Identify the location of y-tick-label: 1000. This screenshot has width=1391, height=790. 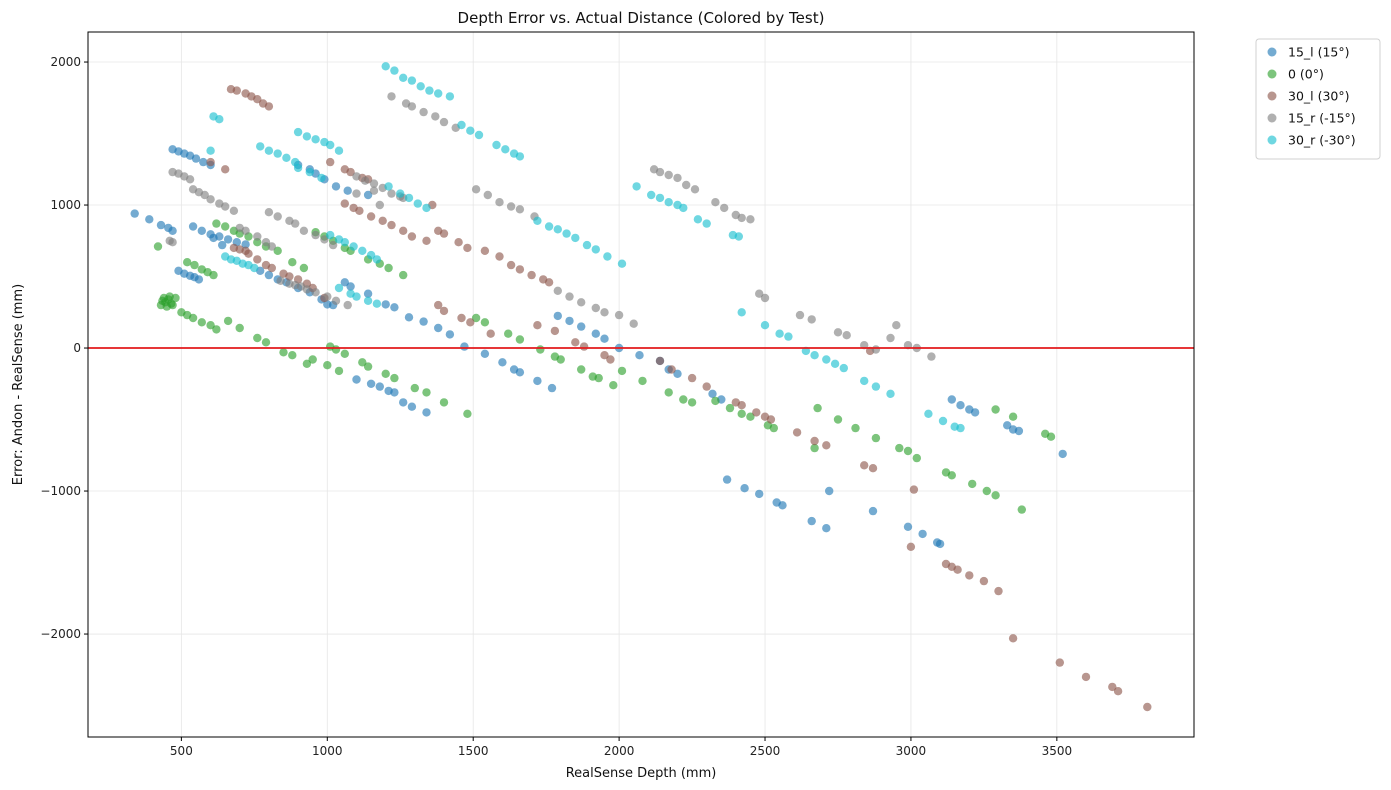
(65, 205).